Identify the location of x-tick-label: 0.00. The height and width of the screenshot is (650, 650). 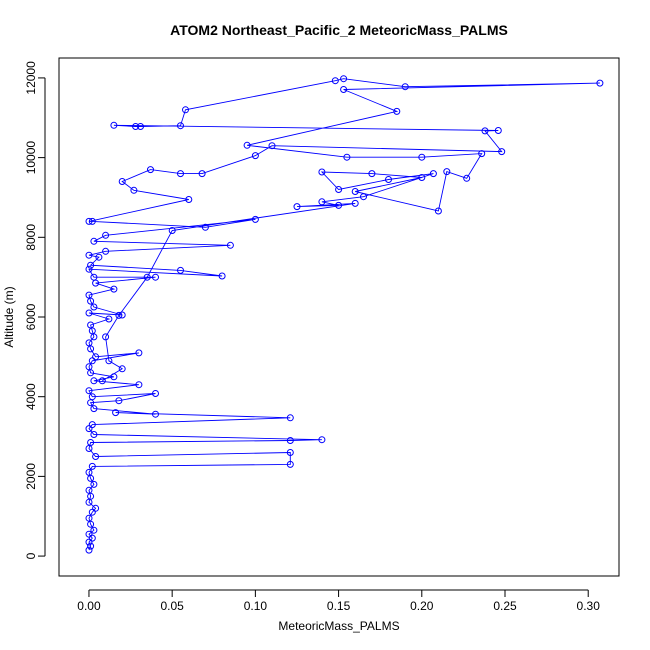
(89, 606).